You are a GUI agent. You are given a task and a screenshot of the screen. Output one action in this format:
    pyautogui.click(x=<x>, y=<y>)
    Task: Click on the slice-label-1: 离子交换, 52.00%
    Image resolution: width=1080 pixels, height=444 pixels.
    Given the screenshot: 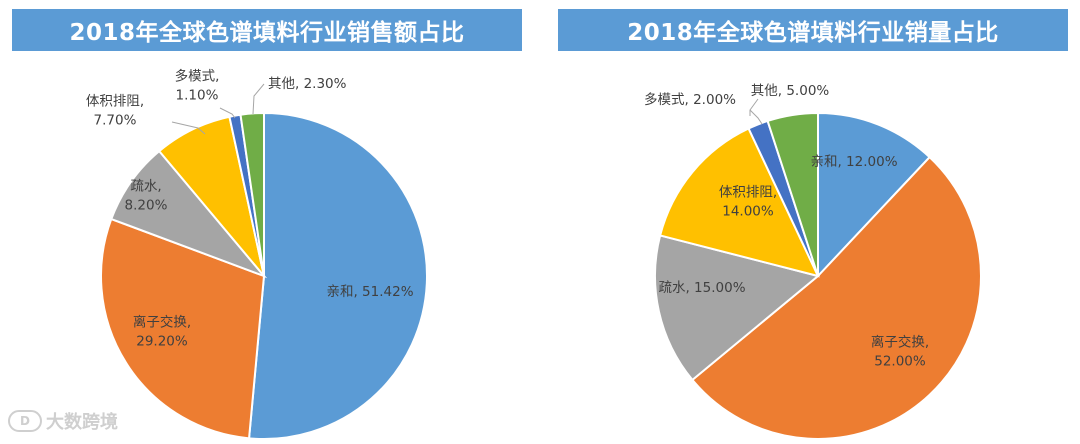 What is the action you would take?
    pyautogui.click(x=900, y=352)
    